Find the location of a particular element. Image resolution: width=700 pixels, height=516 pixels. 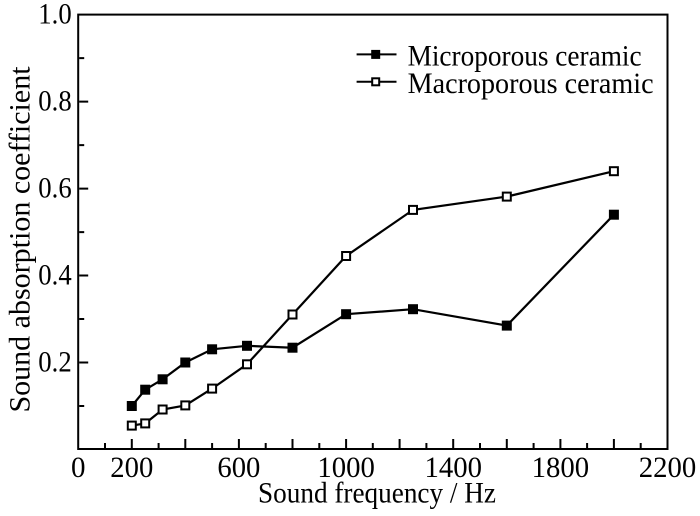

svg-text: 0.8 is located at coordinates (54, 100).